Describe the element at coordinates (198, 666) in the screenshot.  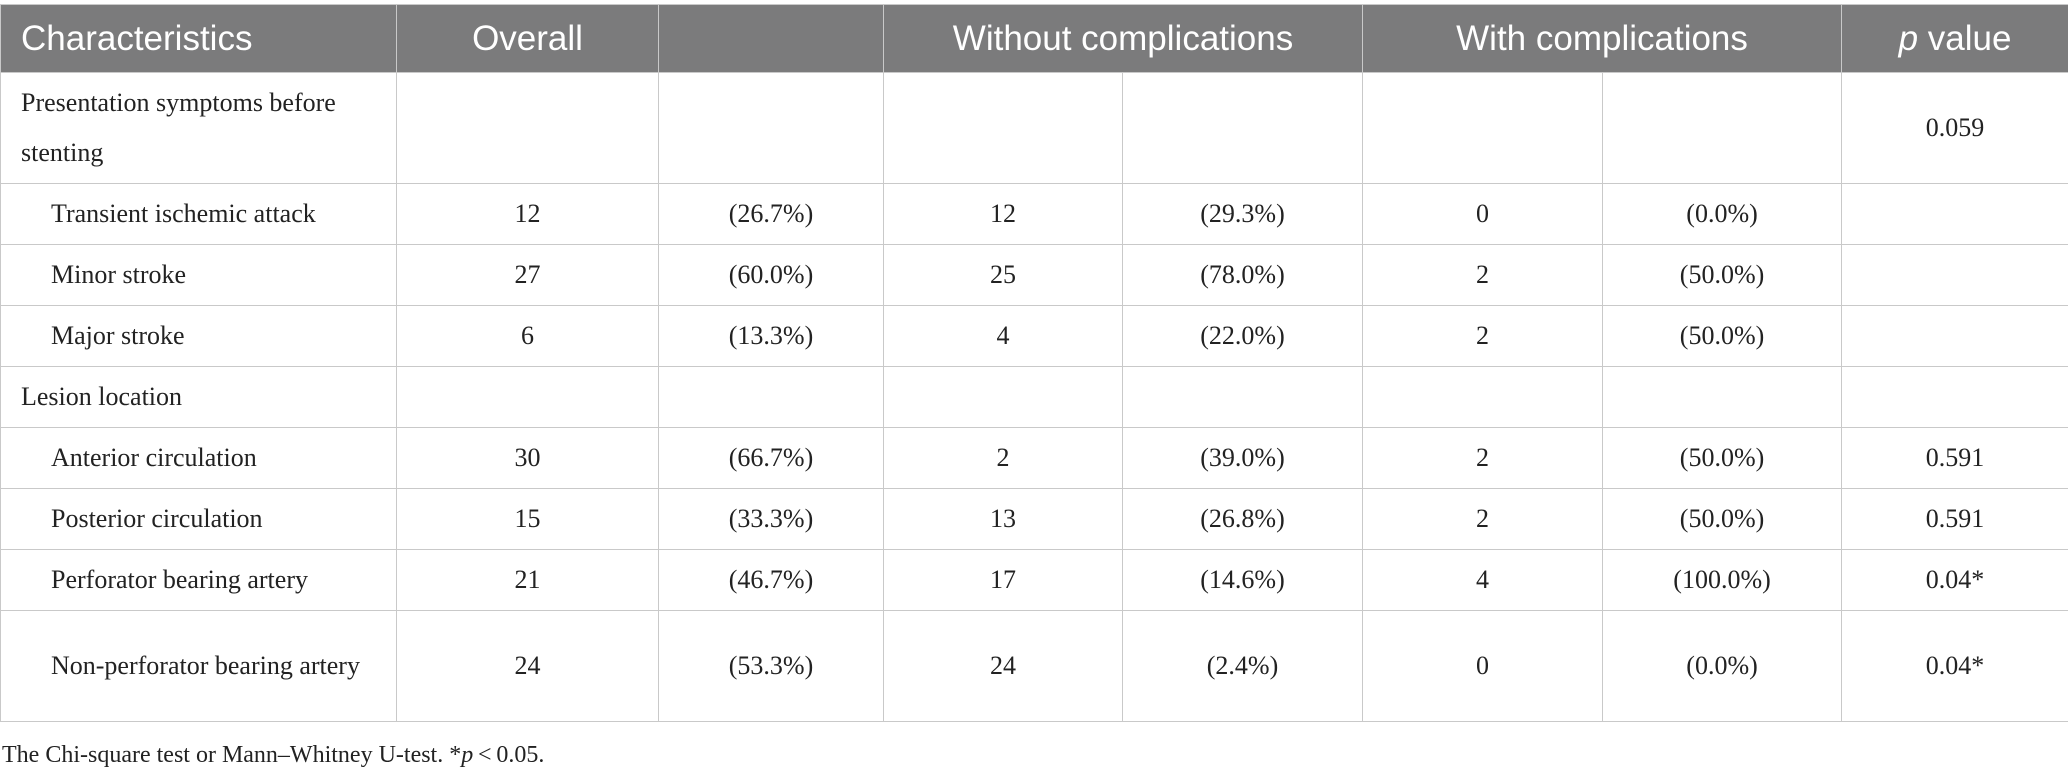
I see `row-label: Non-perforator bearing artery` at that location.